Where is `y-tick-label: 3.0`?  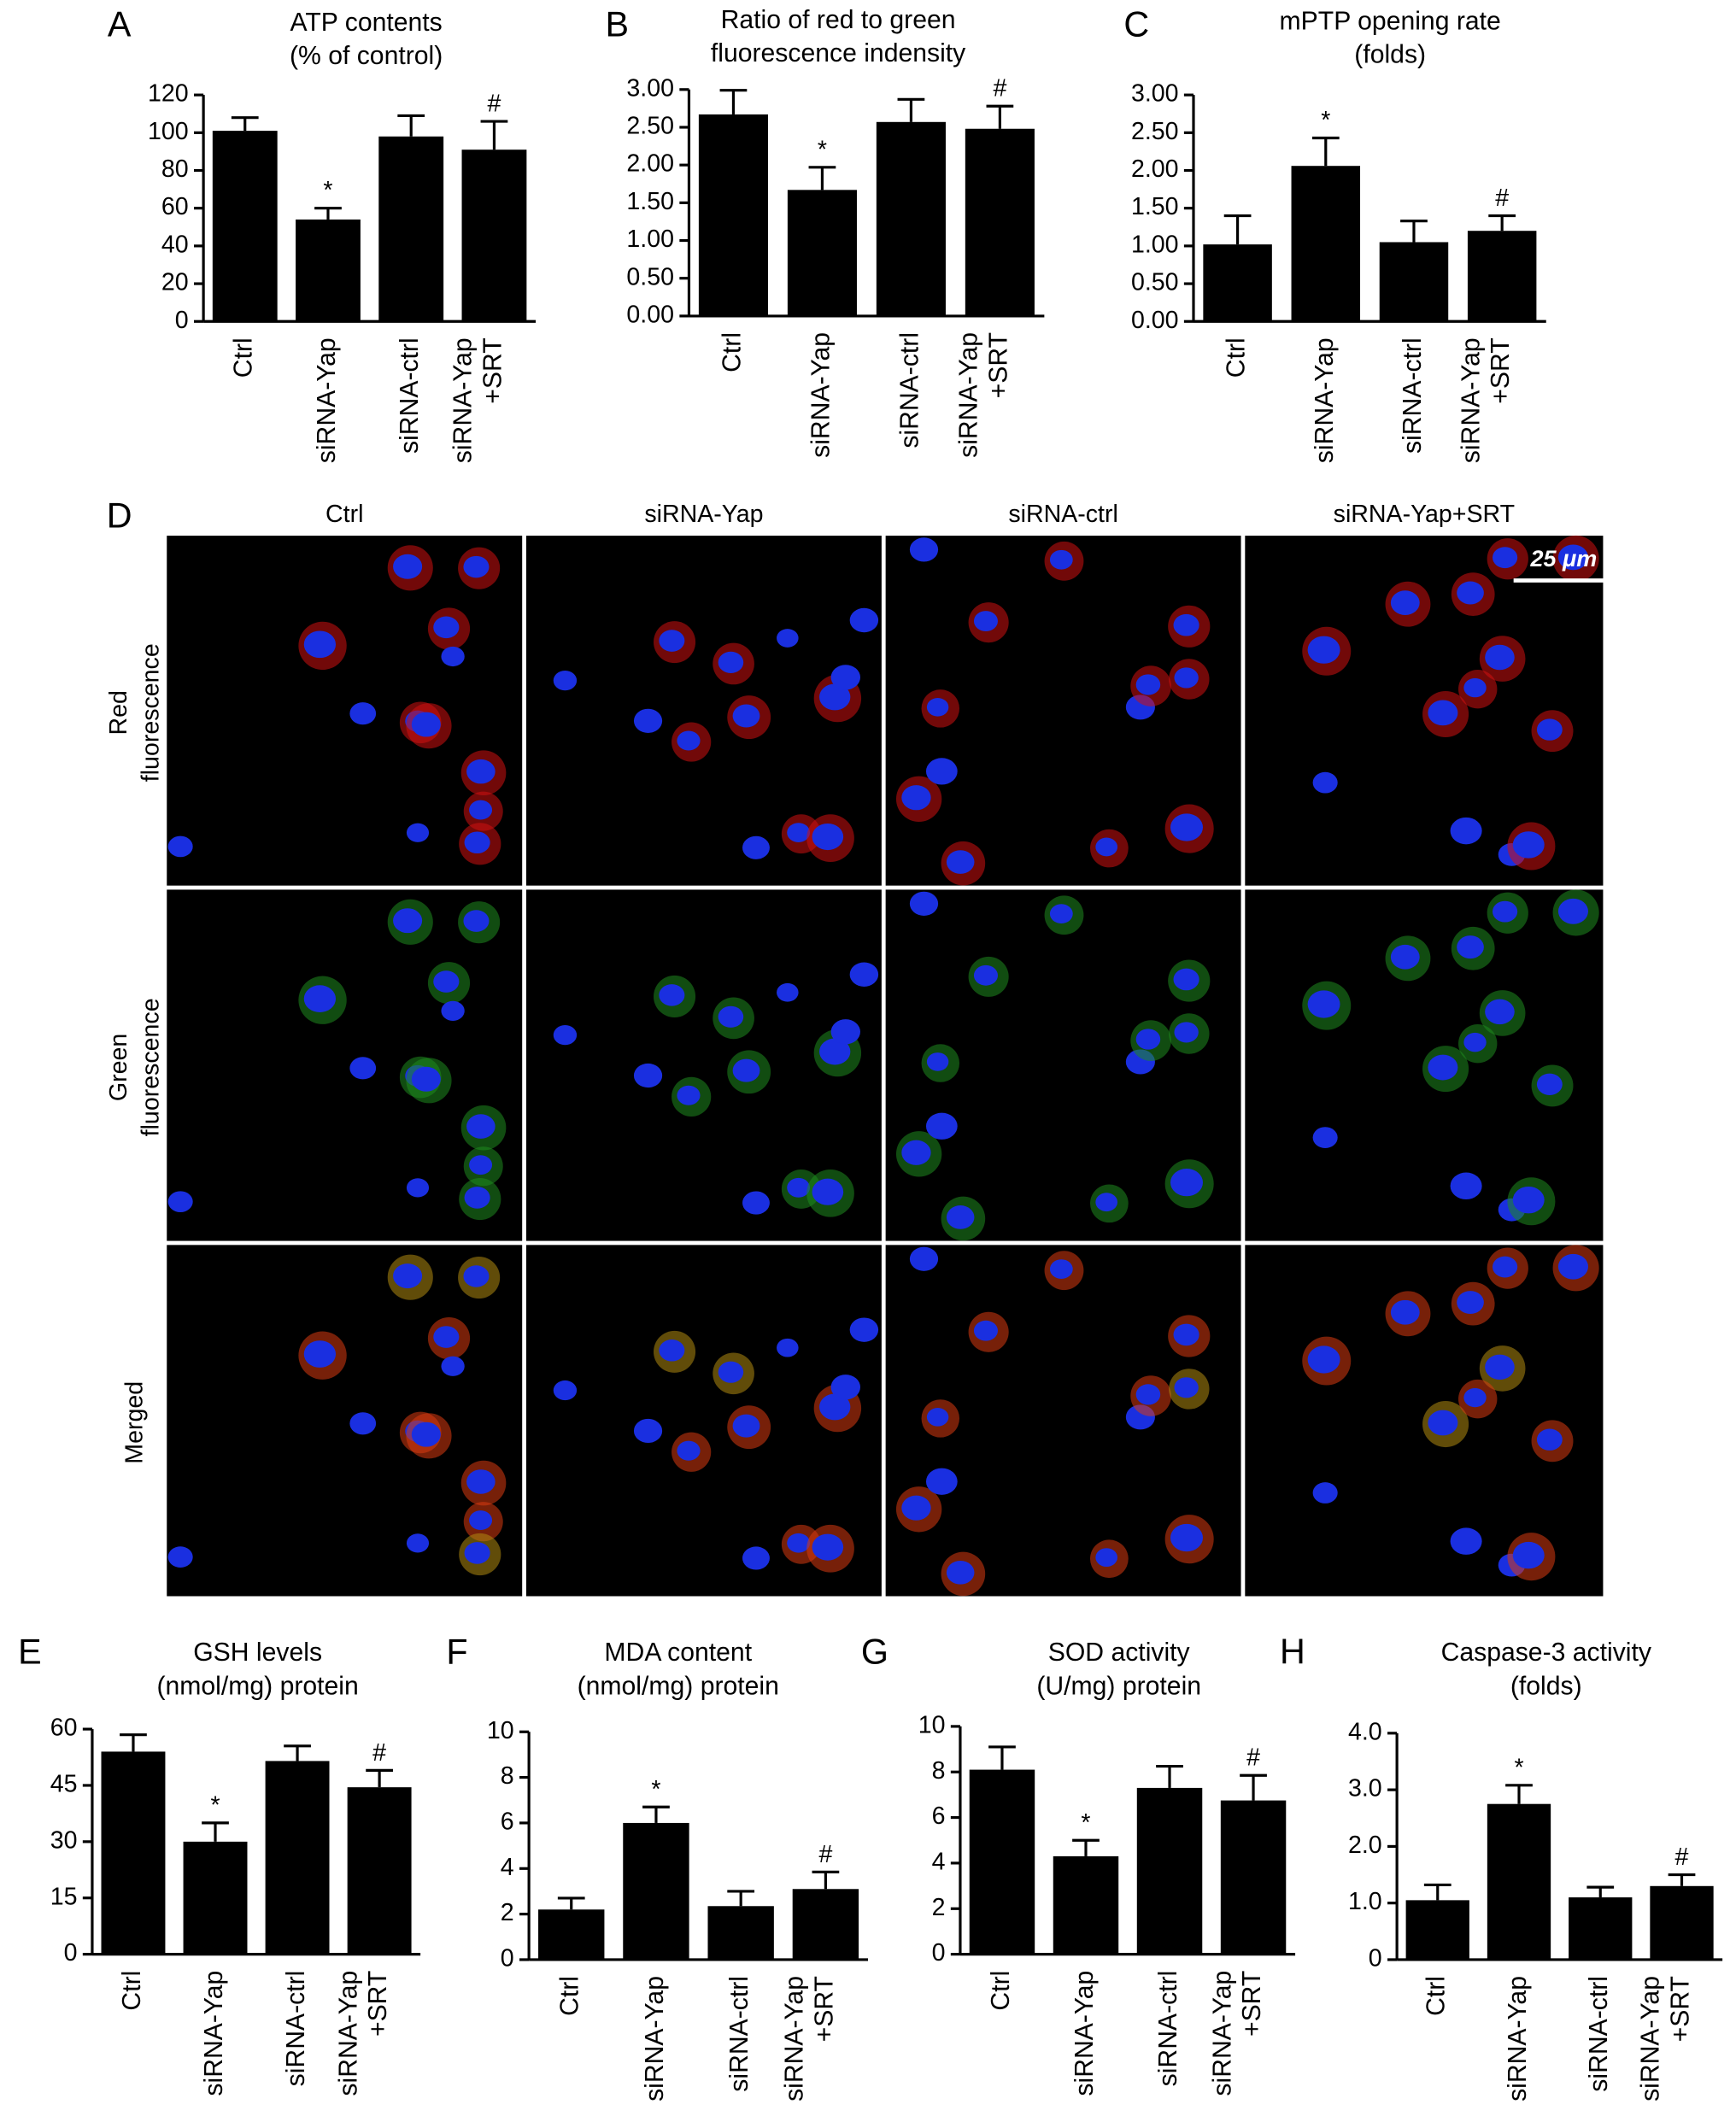
y-tick-label: 3.0 is located at coordinates (1365, 1789).